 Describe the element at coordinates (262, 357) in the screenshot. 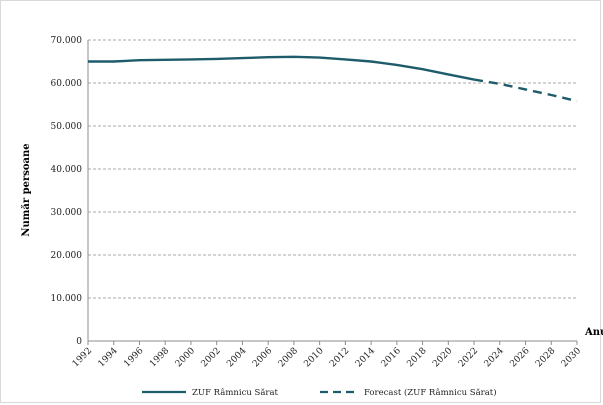

I see `x-tick-label: 2006` at that location.